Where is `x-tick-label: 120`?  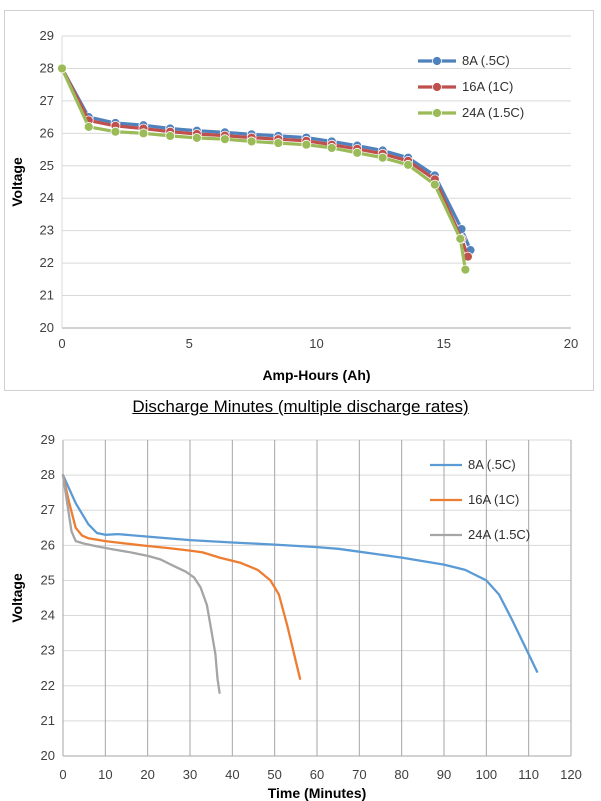
x-tick-label: 120 is located at coordinates (571, 774).